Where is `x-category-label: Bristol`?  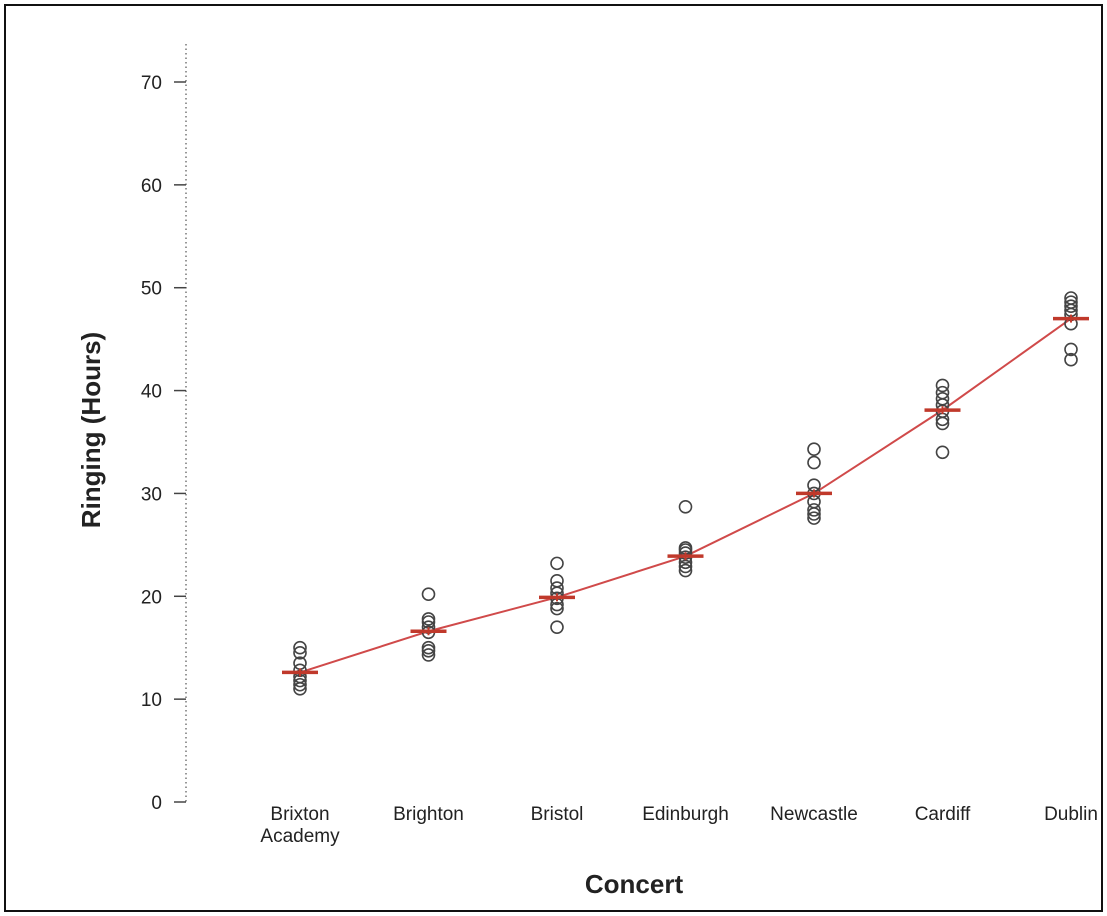
x-category-label: Bristol is located at coordinates (557, 814).